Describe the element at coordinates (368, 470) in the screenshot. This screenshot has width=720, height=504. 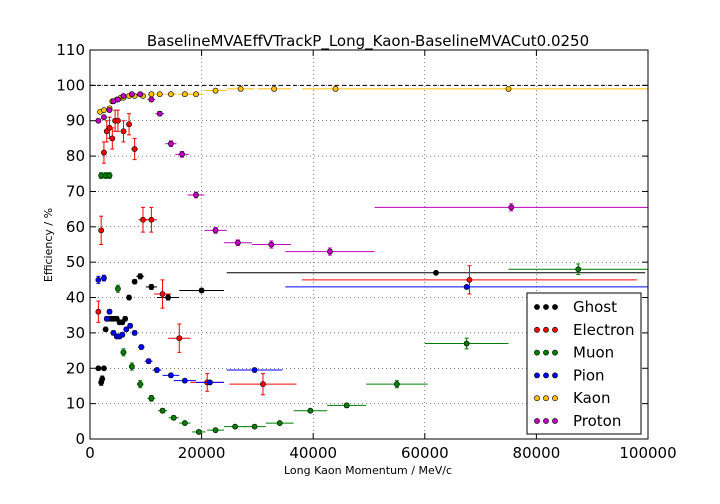
I see `x-axis-label: Long Kaon Momentum / MeV/c` at that location.